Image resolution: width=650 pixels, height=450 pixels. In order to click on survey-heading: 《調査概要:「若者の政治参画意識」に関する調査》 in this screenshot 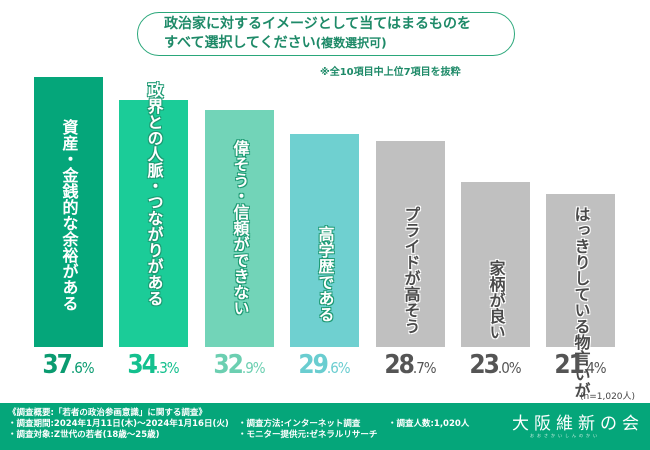, I will do `click(107, 413)`.